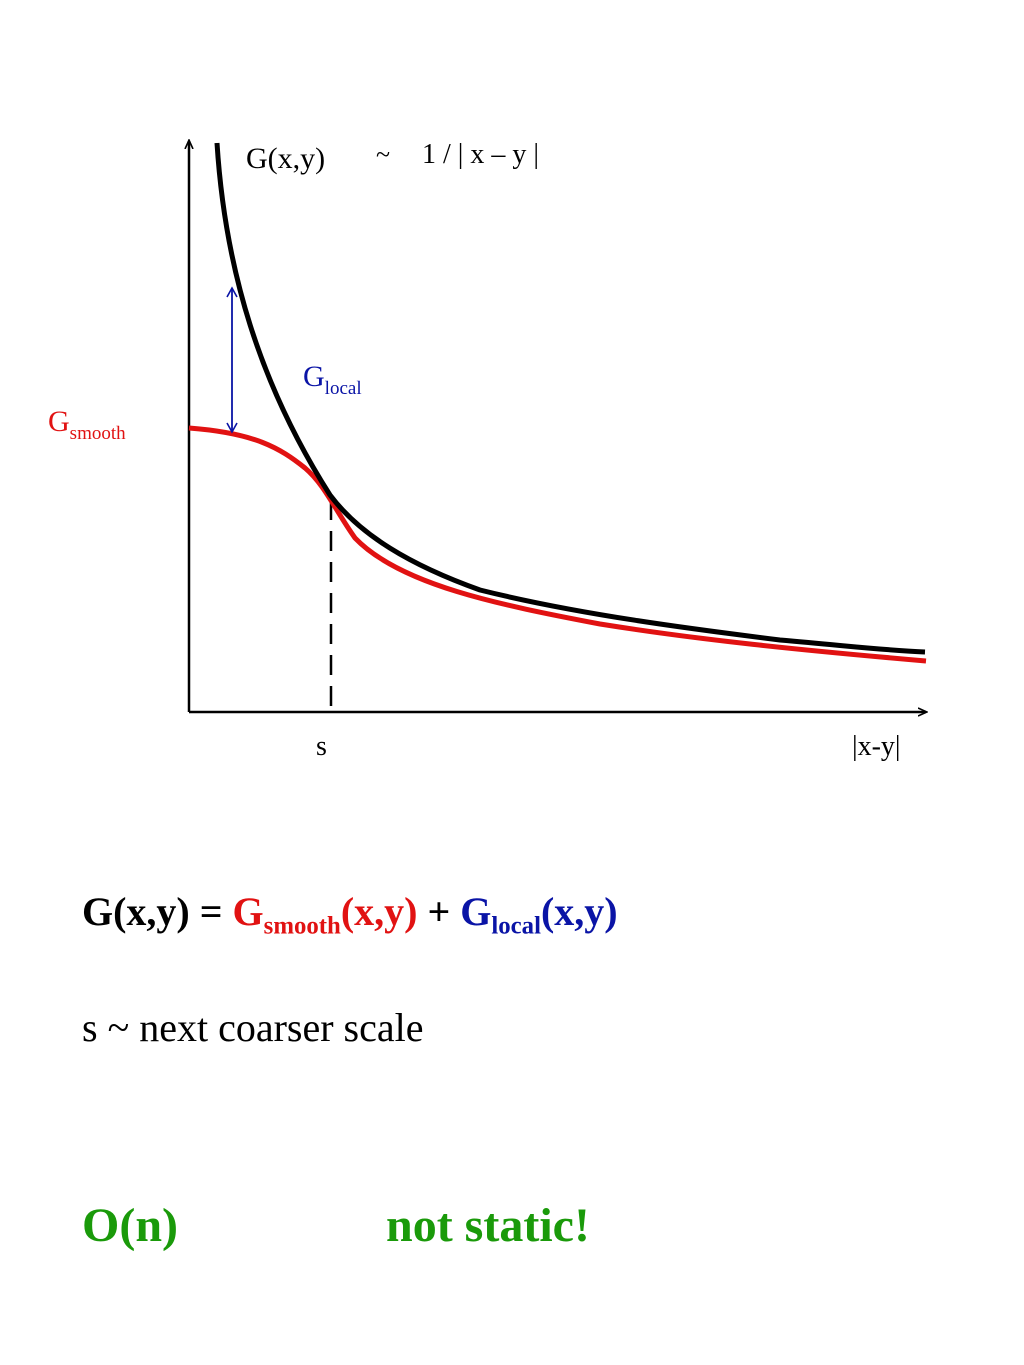  Describe the element at coordinates (439, 911) in the screenshot. I see `equation-plus: +` at that location.